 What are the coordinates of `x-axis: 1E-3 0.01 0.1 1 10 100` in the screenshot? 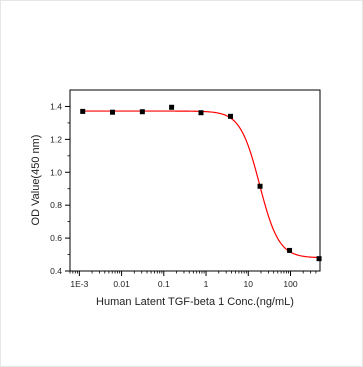 It's located at (193, 280).